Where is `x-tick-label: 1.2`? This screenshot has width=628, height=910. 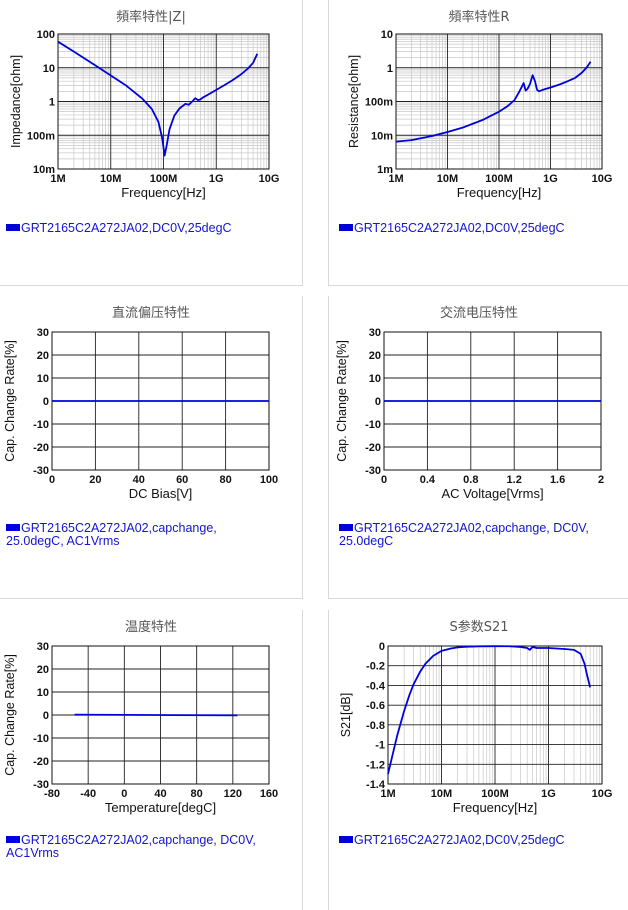 x-tick-label: 1.2 is located at coordinates (514, 480).